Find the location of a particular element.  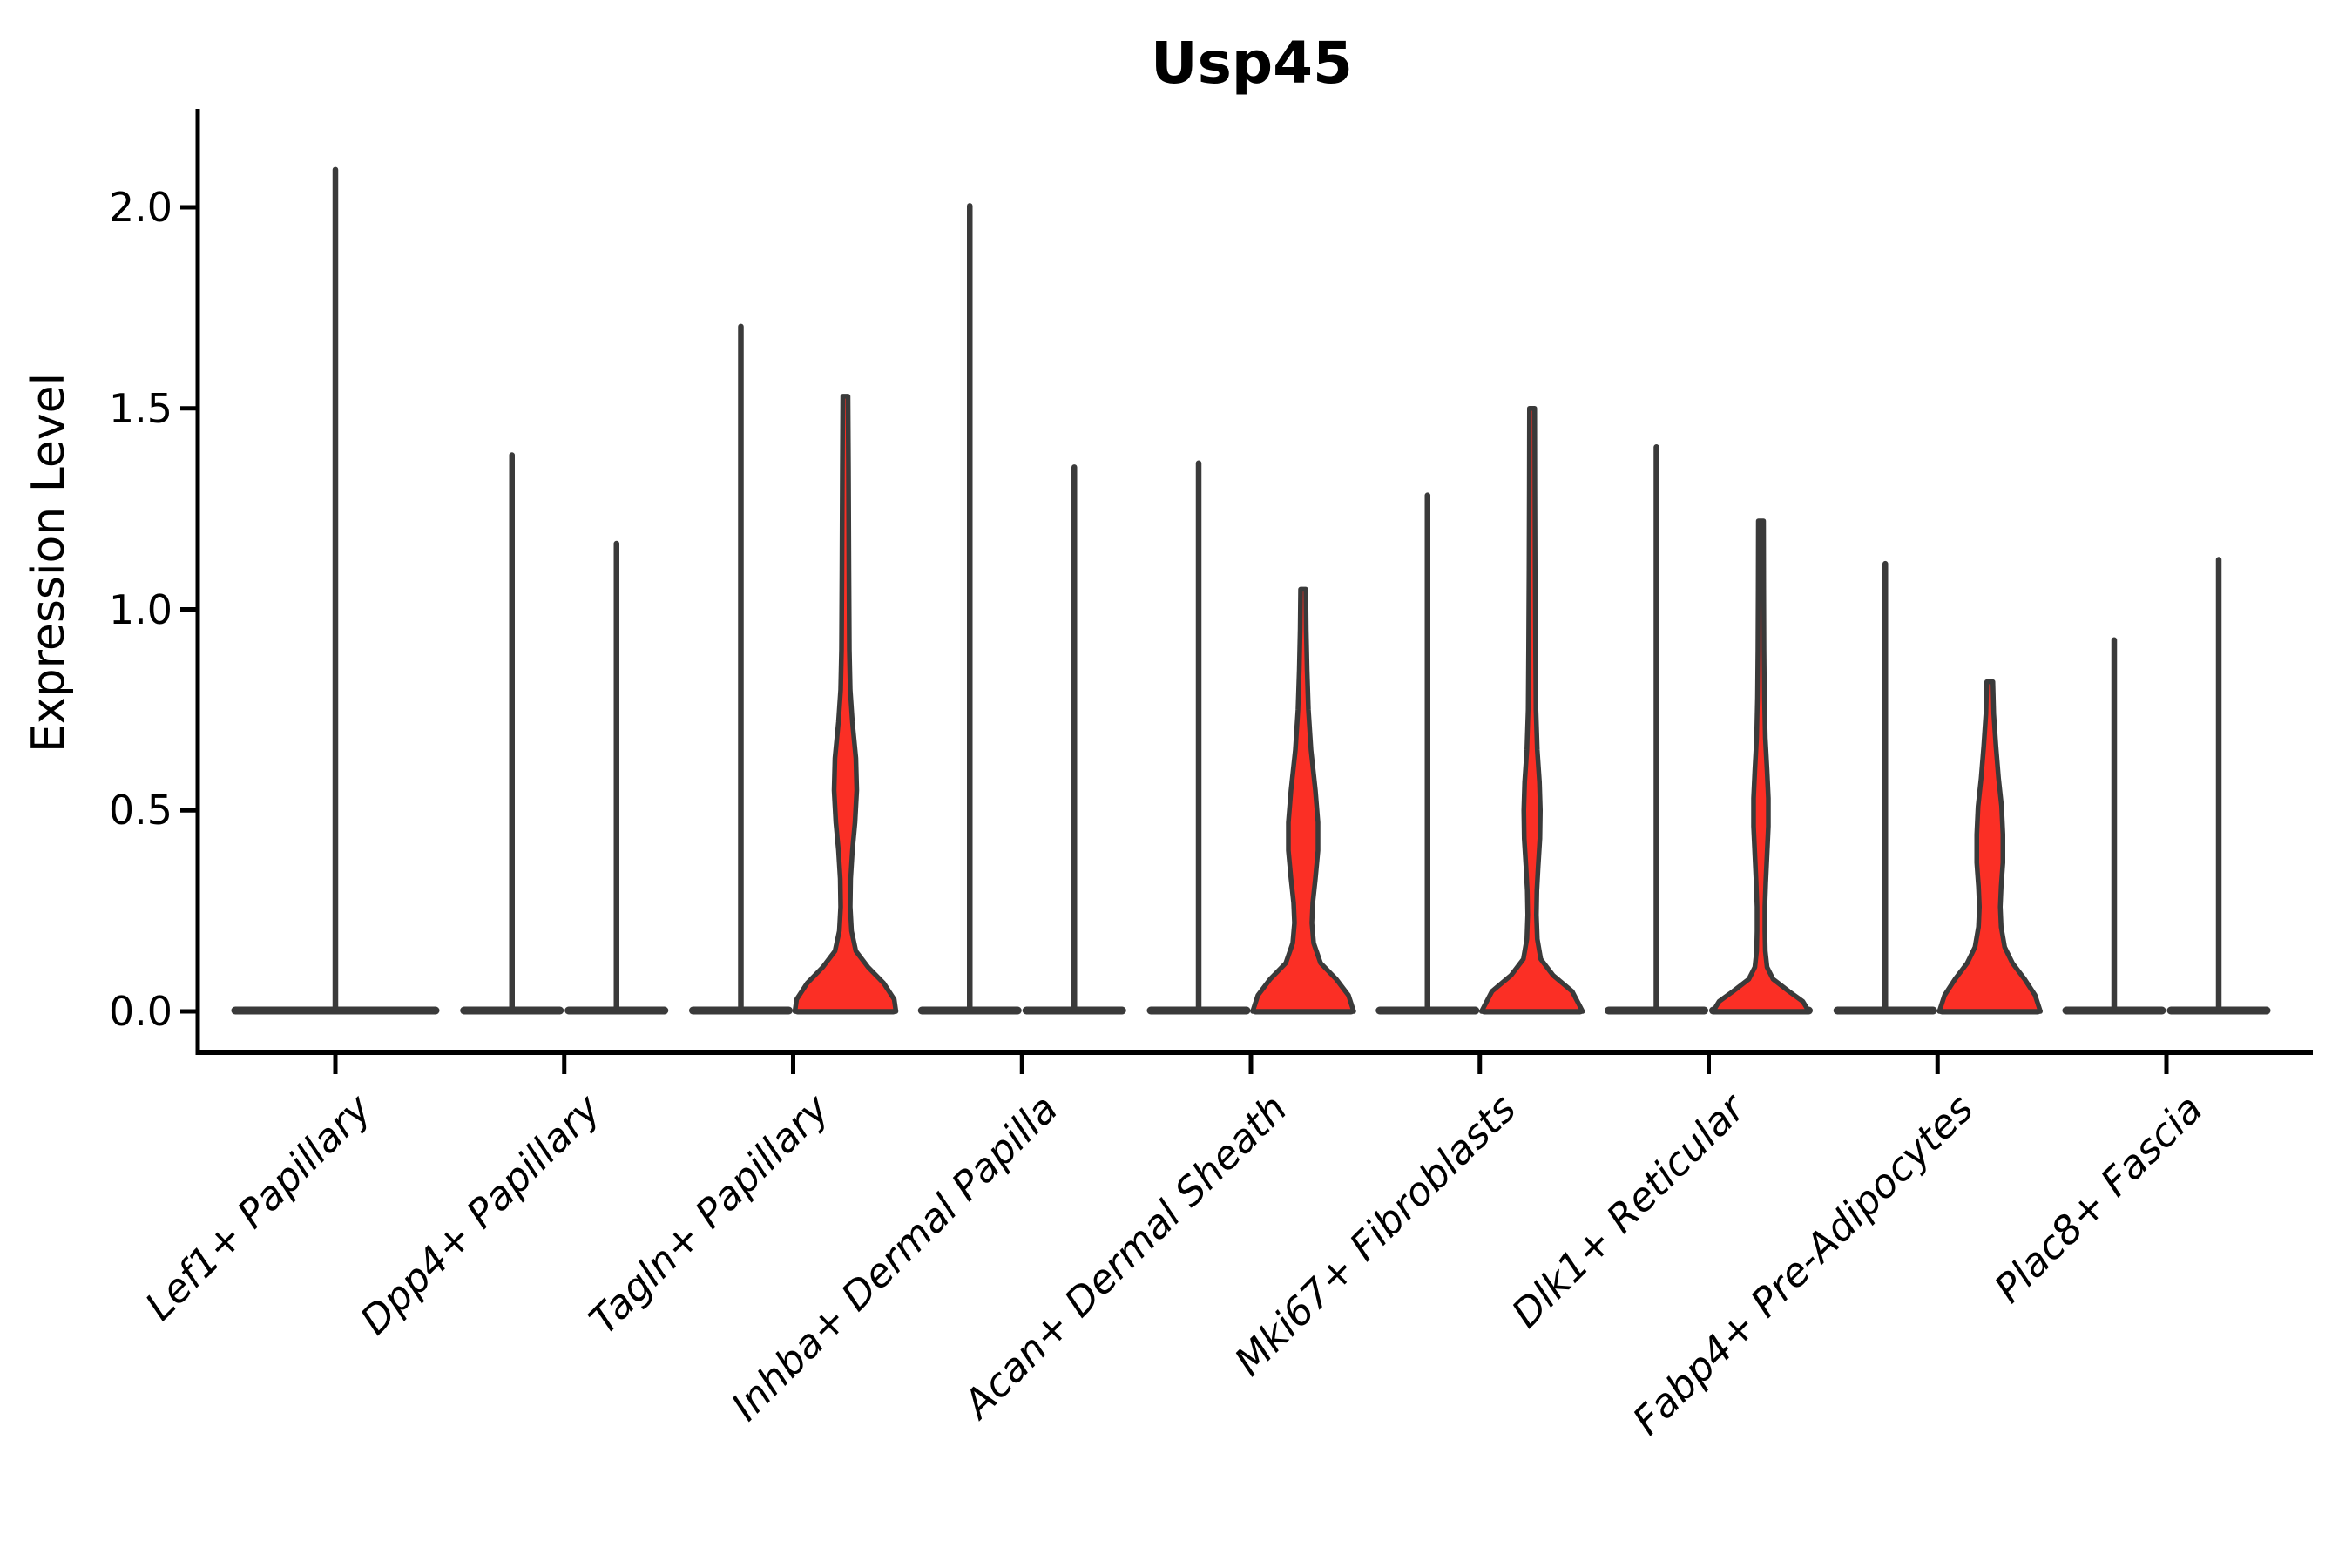

violin-filled-tagln-papillary-right is located at coordinates (845, 704).